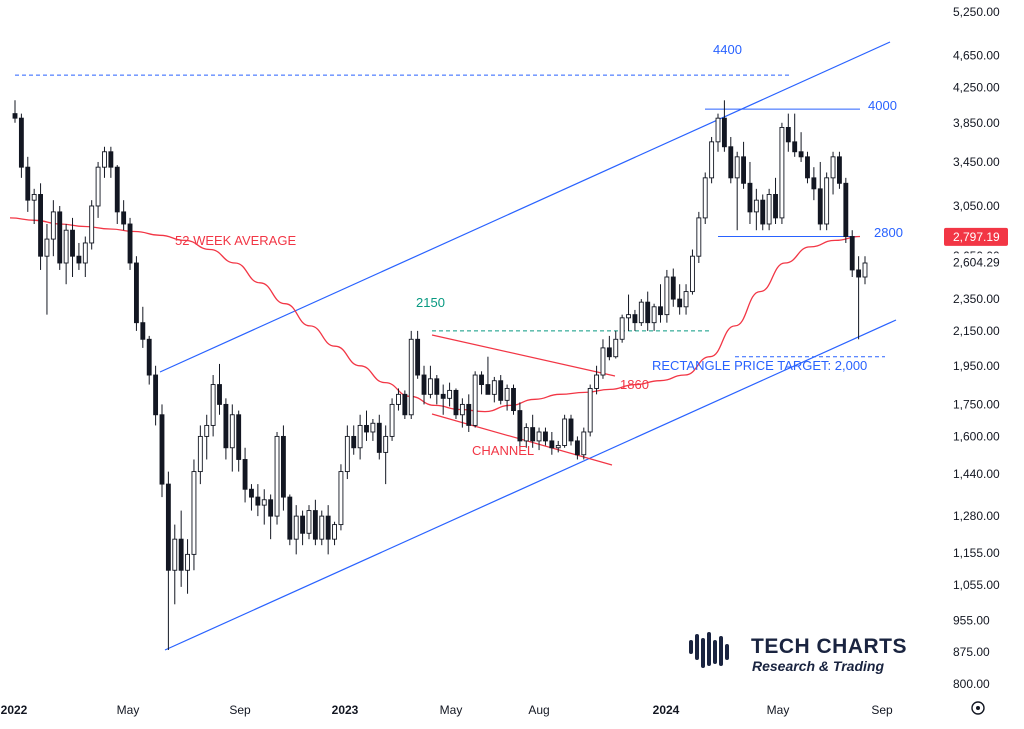 Image resolution: width=1024 pixels, height=729 pixels. I want to click on y-tick-label: 5,250.00, so click(976, 12).